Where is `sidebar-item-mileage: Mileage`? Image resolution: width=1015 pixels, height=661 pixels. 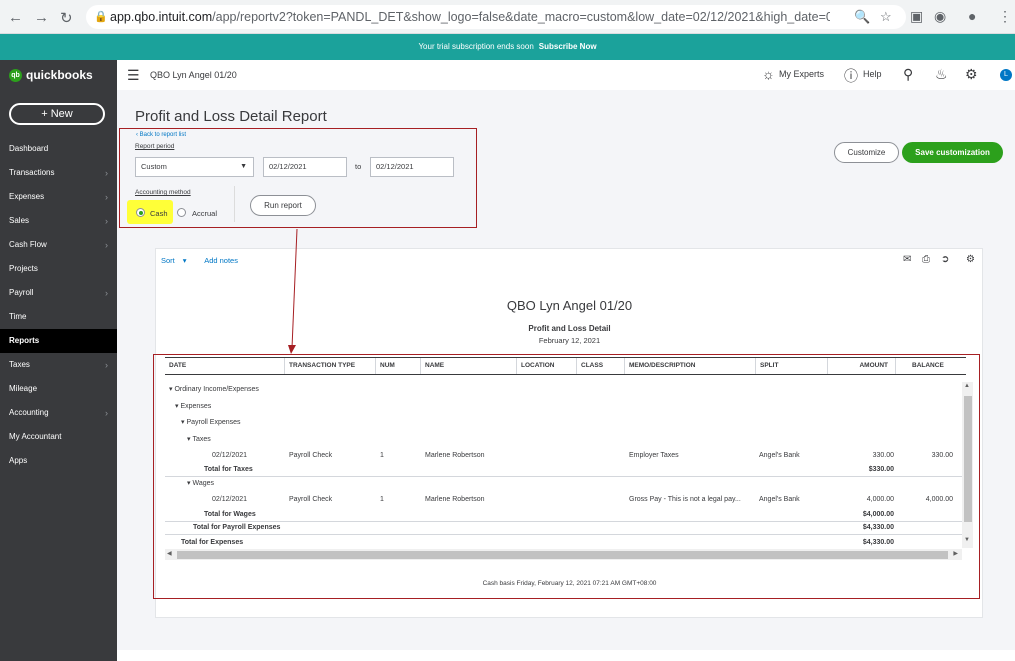
sidebar-item-mileage: Mileage is located at coordinates (58, 389).